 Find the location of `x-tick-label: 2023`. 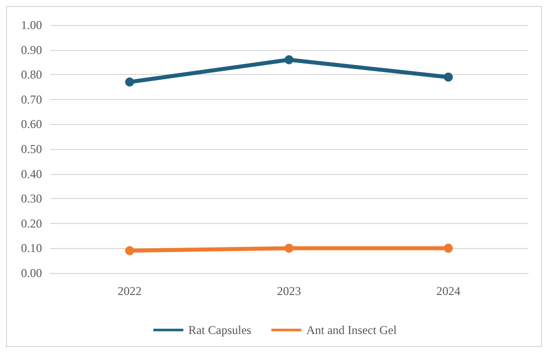

x-tick-label: 2023 is located at coordinates (289, 291).